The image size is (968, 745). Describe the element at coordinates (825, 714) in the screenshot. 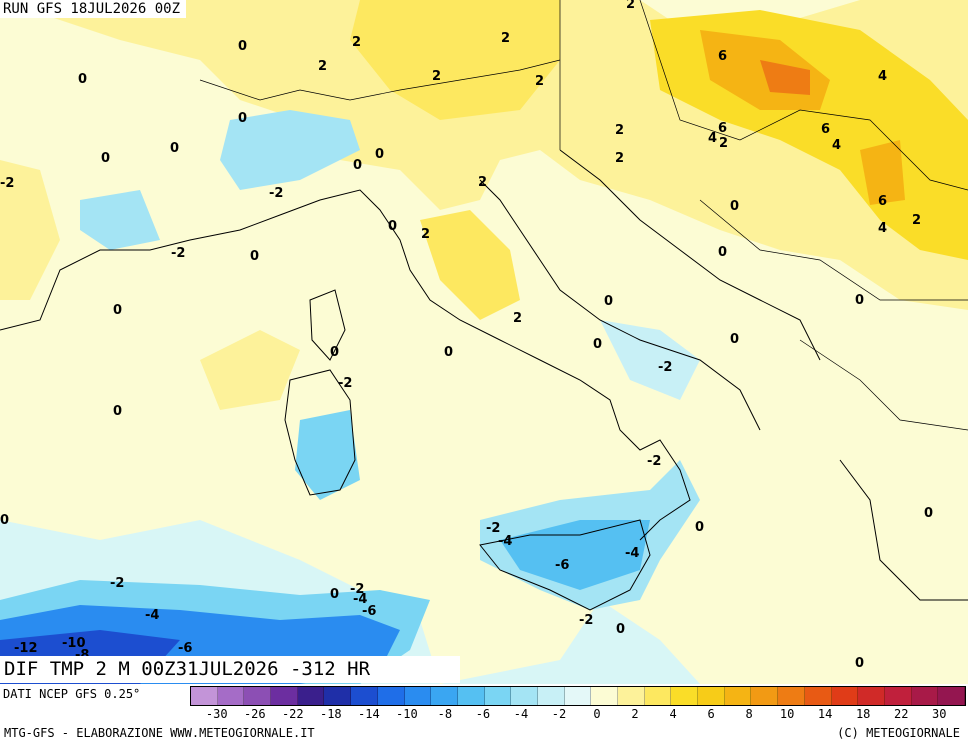

I see `legend-tick: 14` at that location.